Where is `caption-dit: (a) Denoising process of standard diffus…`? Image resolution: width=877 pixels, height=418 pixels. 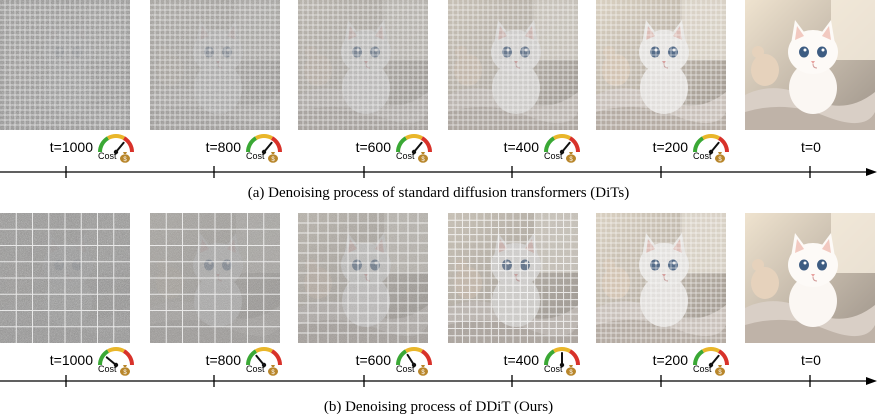
caption-dit: (a) Denoising process of standard diffus… is located at coordinates (438, 193).